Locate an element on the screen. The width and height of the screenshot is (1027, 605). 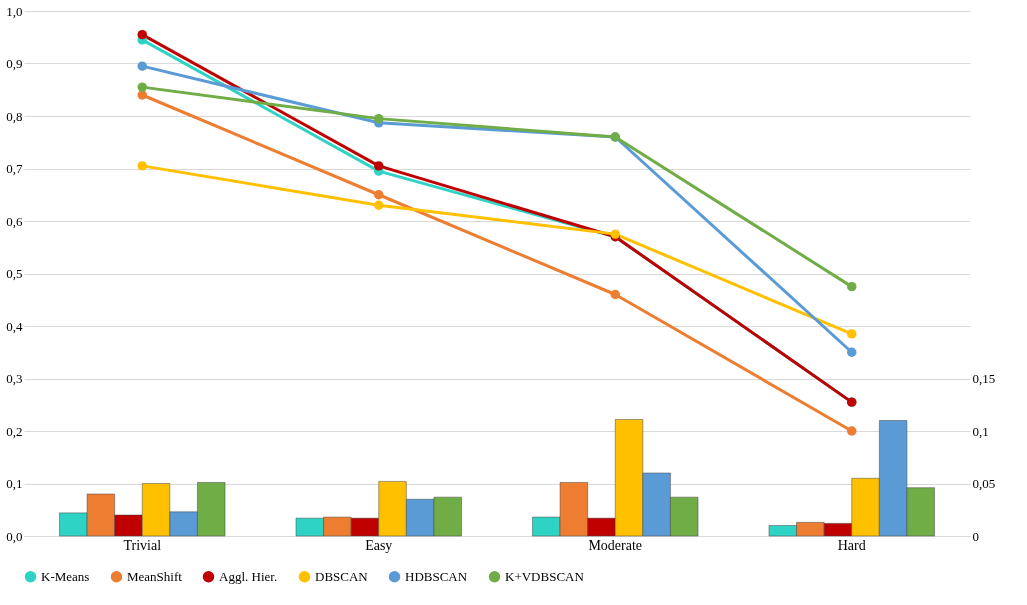
y2-tick-label: 0,1 is located at coordinates (980, 431).